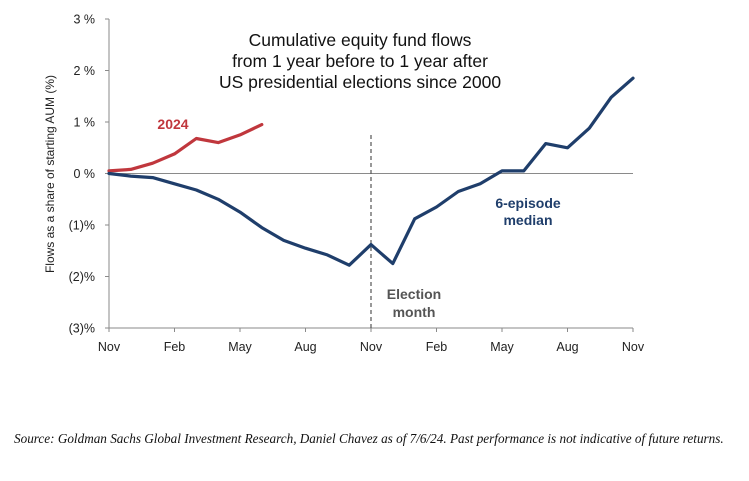  I want to click on y-tick-label: 3 %, so click(84, 20).